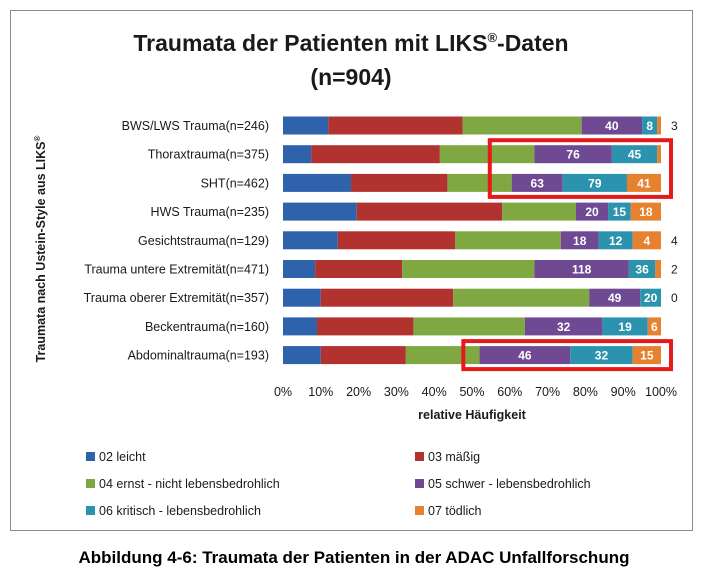  Describe the element at coordinates (472, 415) in the screenshot. I see `x-axis-title: relative Häufigkeit` at that location.